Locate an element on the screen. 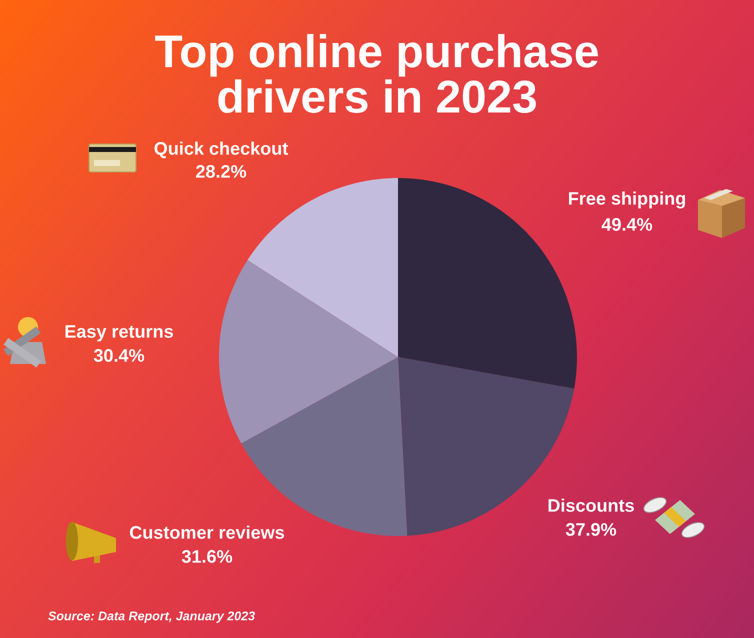  data-label: 30.4% is located at coordinates (119, 355).